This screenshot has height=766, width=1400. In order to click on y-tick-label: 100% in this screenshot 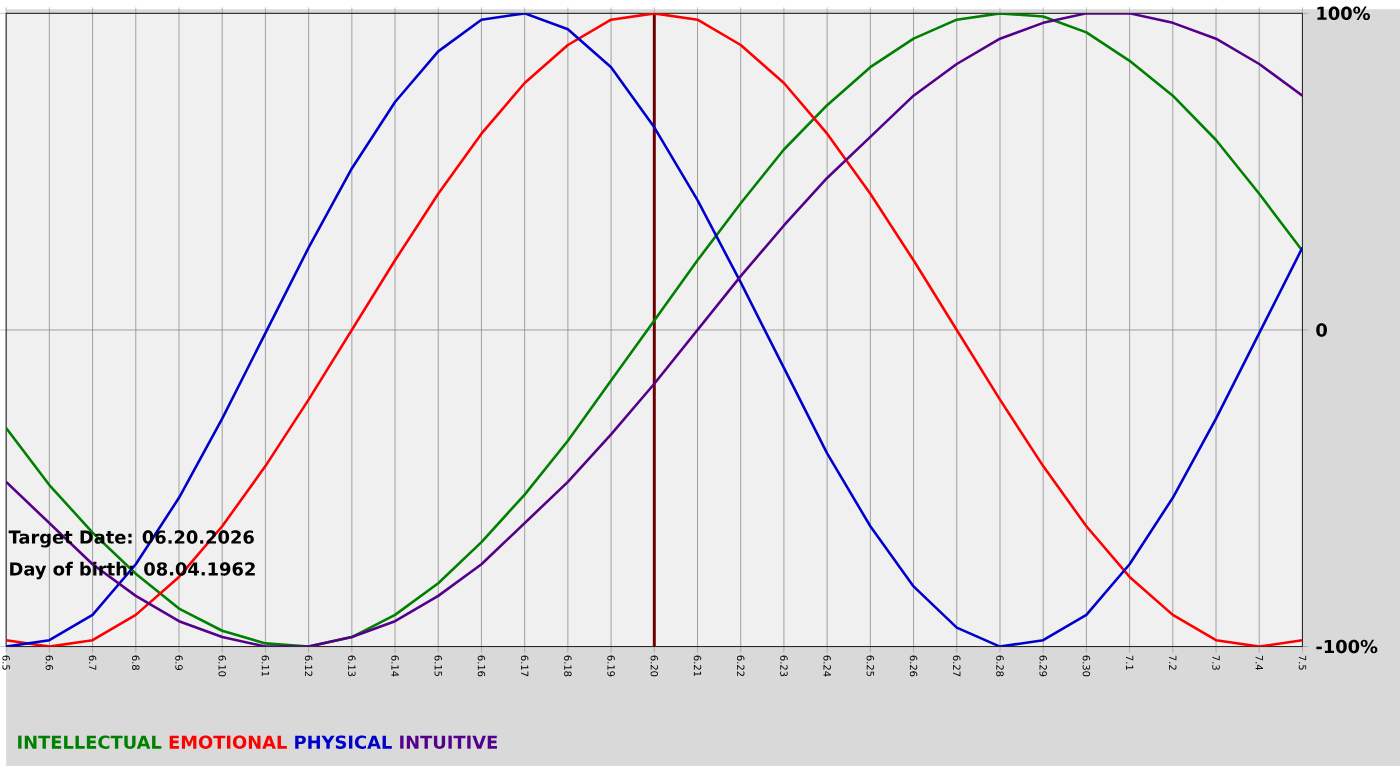, I will do `click(1344, 13)`.